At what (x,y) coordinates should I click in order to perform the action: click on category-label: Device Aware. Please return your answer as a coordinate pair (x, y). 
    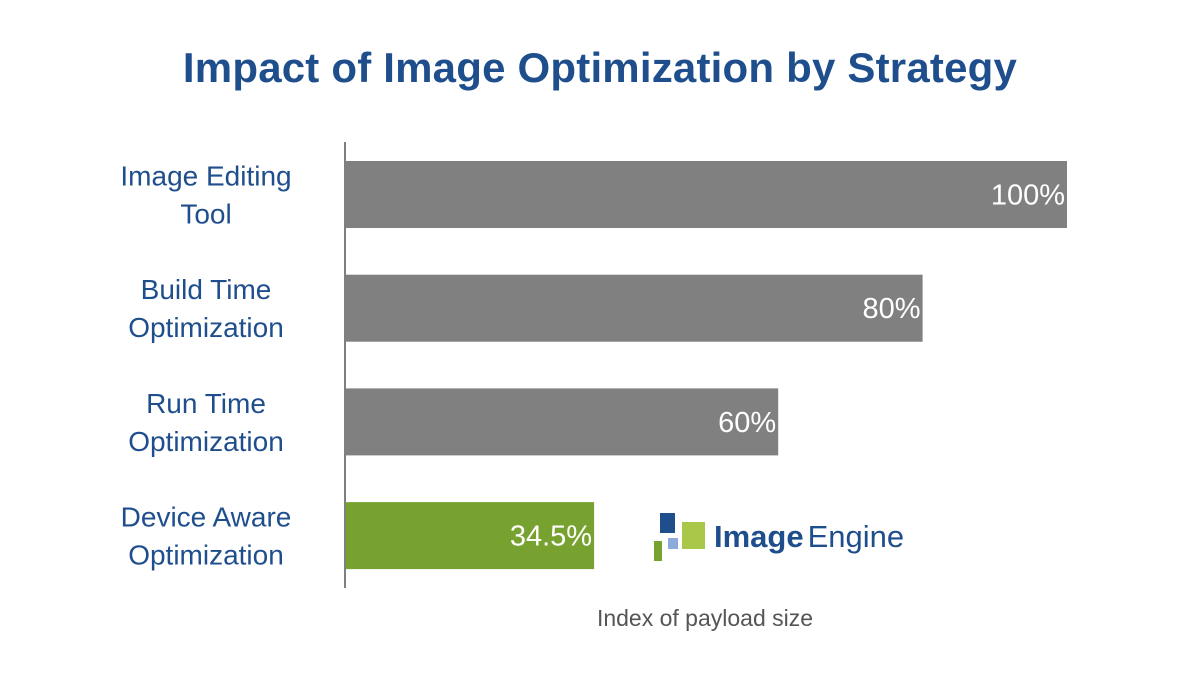
    Looking at the image, I should click on (206, 517).